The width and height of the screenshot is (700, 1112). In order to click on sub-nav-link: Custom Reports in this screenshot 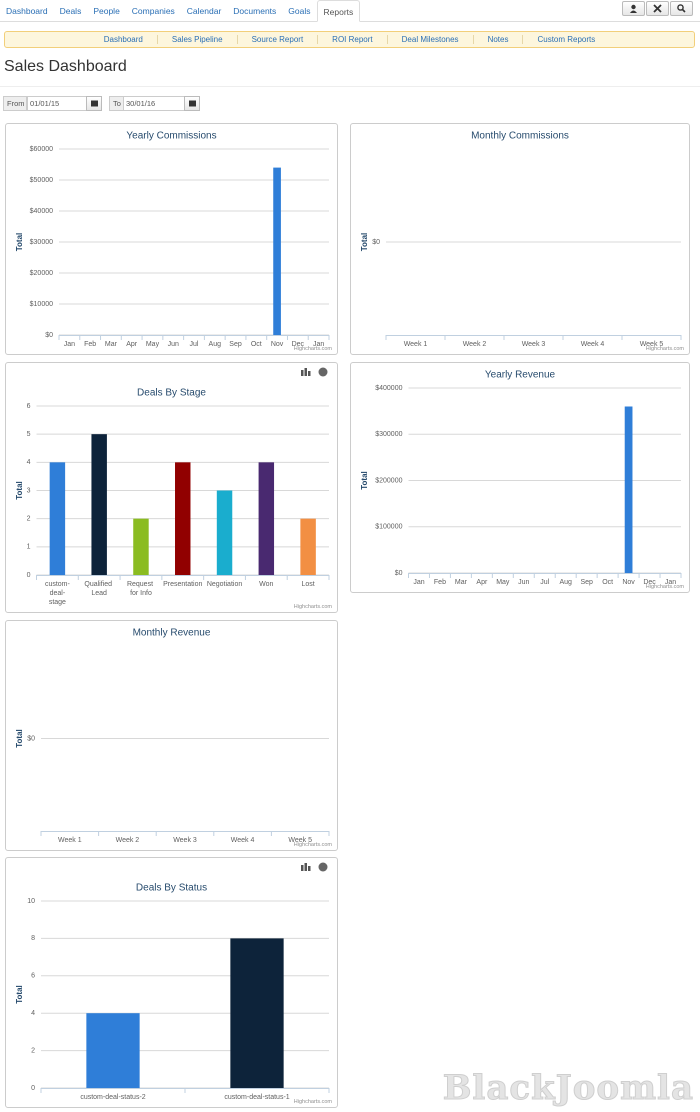, I will do `click(565, 39)`.